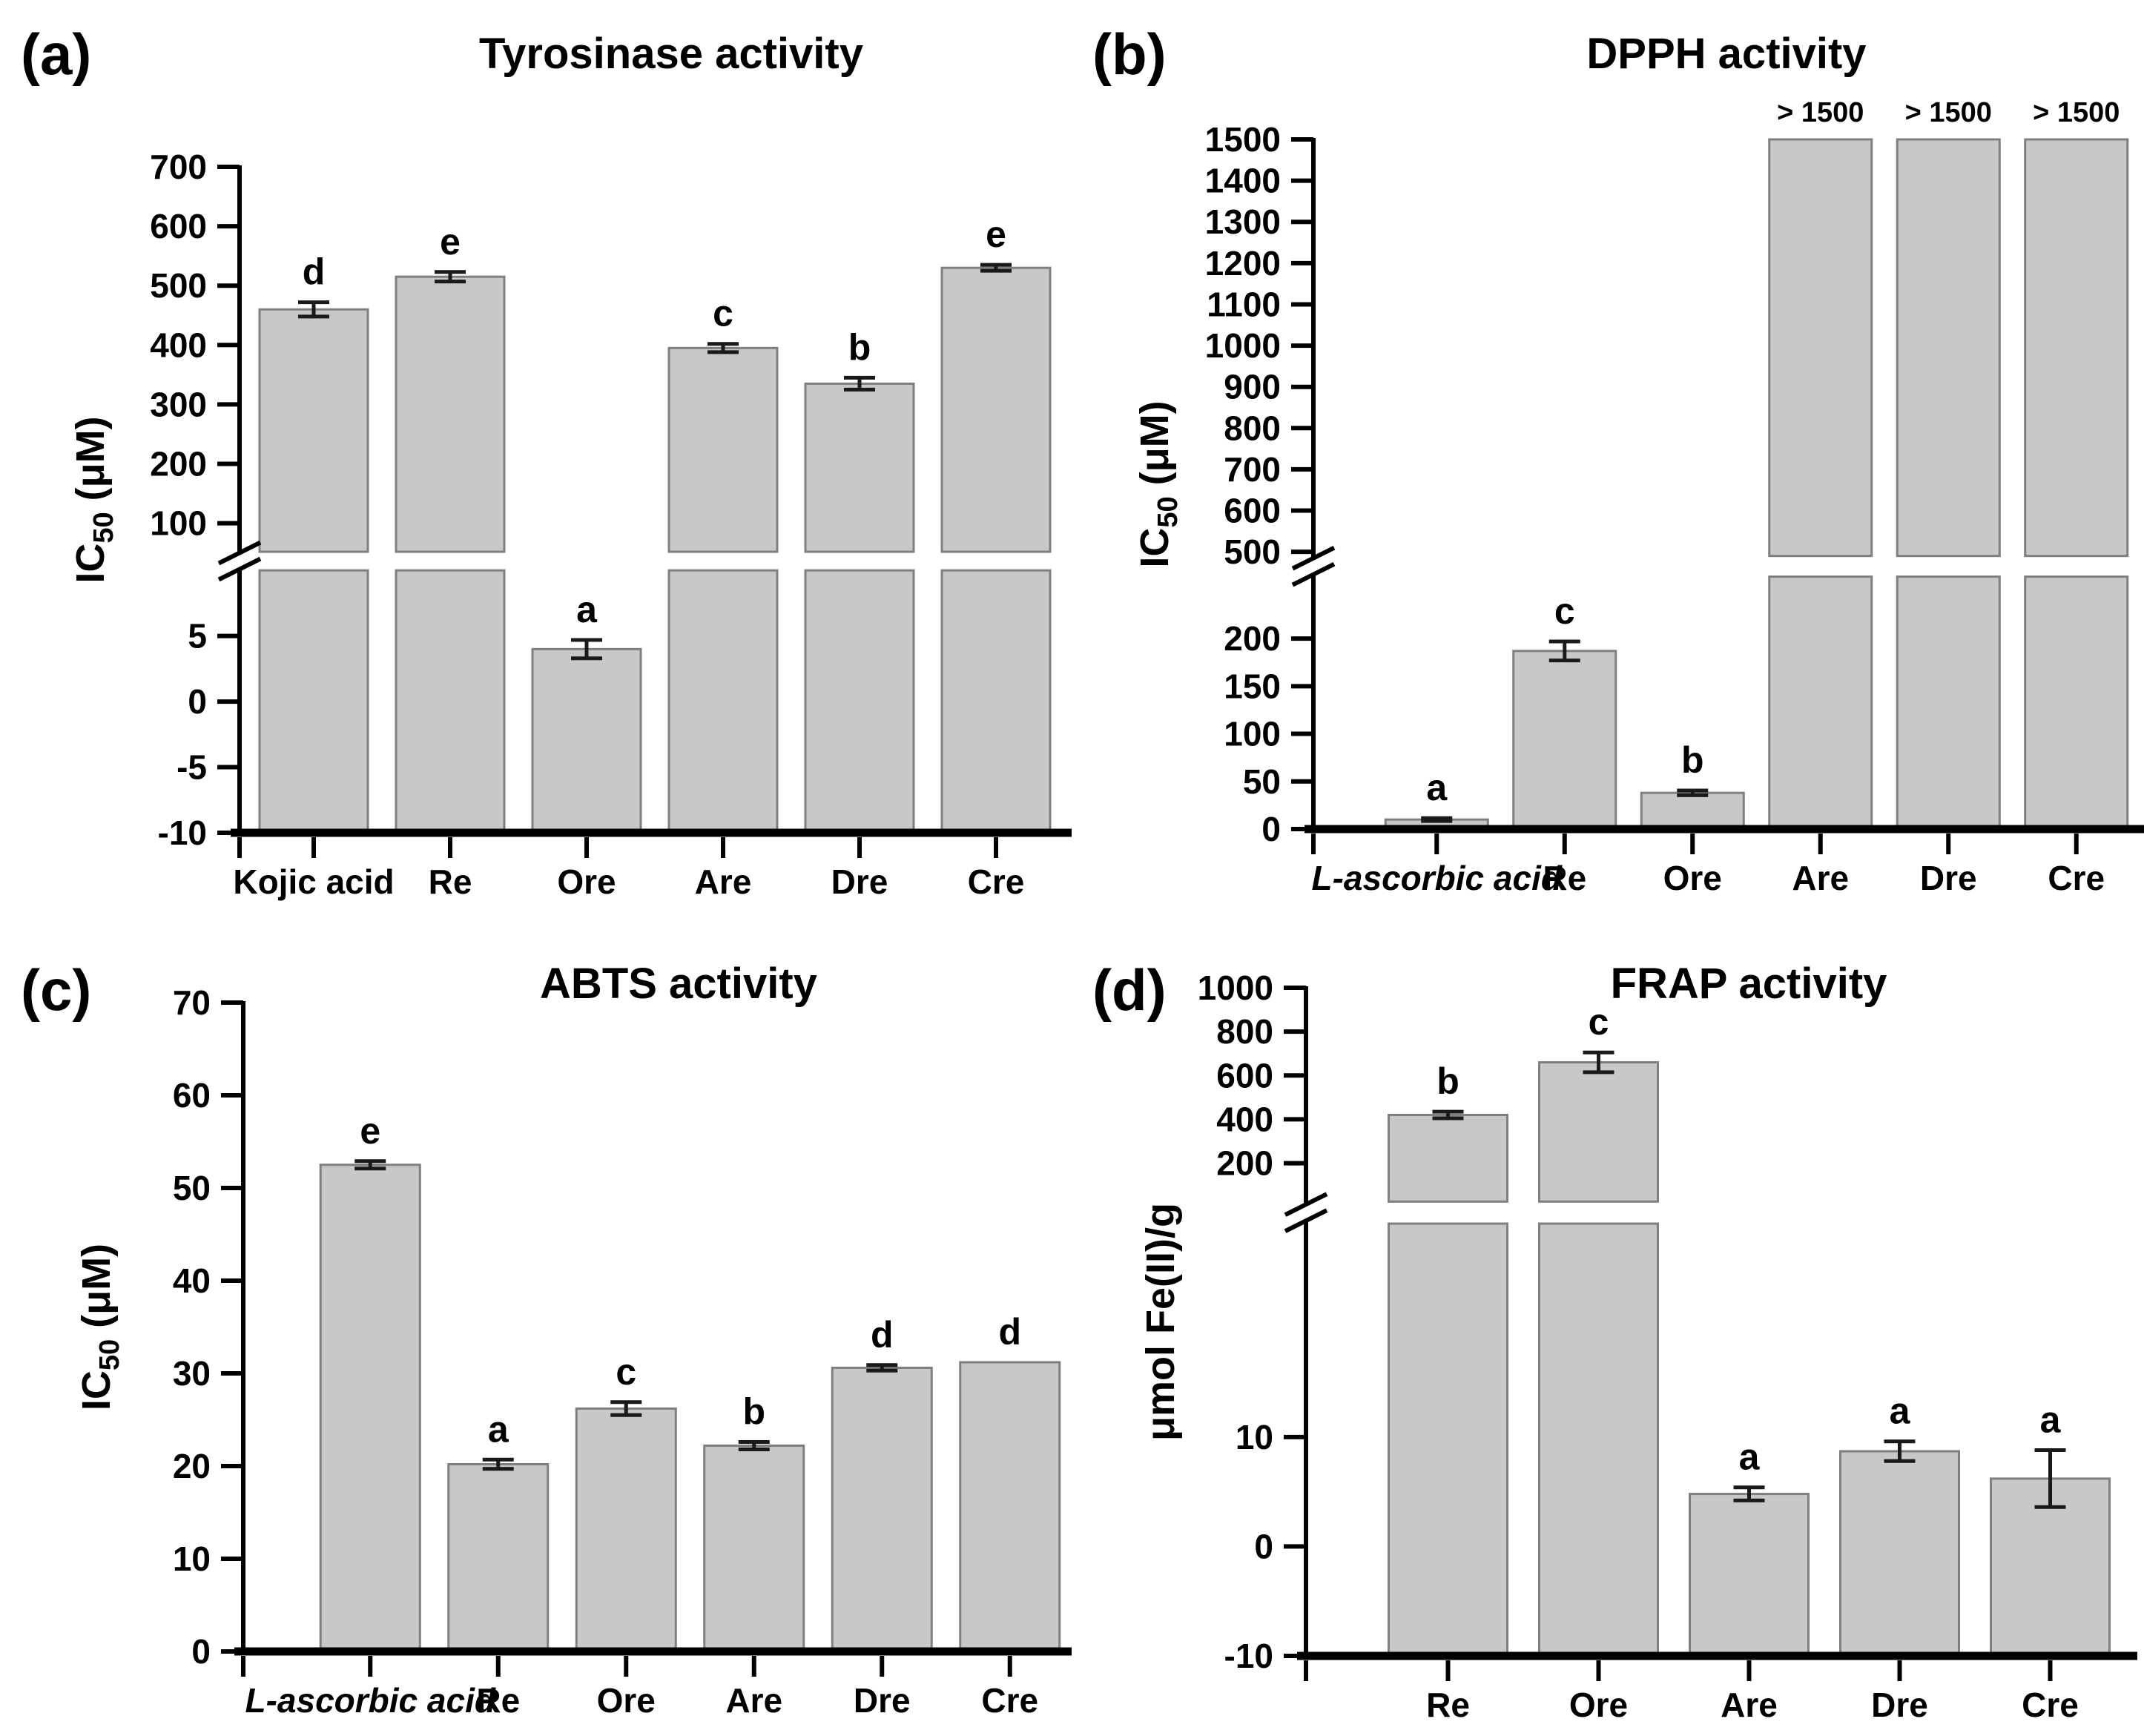 Image resolution: width=2144 pixels, height=1736 pixels. I want to click on y-tick-label-60: 60, so click(192, 1096).